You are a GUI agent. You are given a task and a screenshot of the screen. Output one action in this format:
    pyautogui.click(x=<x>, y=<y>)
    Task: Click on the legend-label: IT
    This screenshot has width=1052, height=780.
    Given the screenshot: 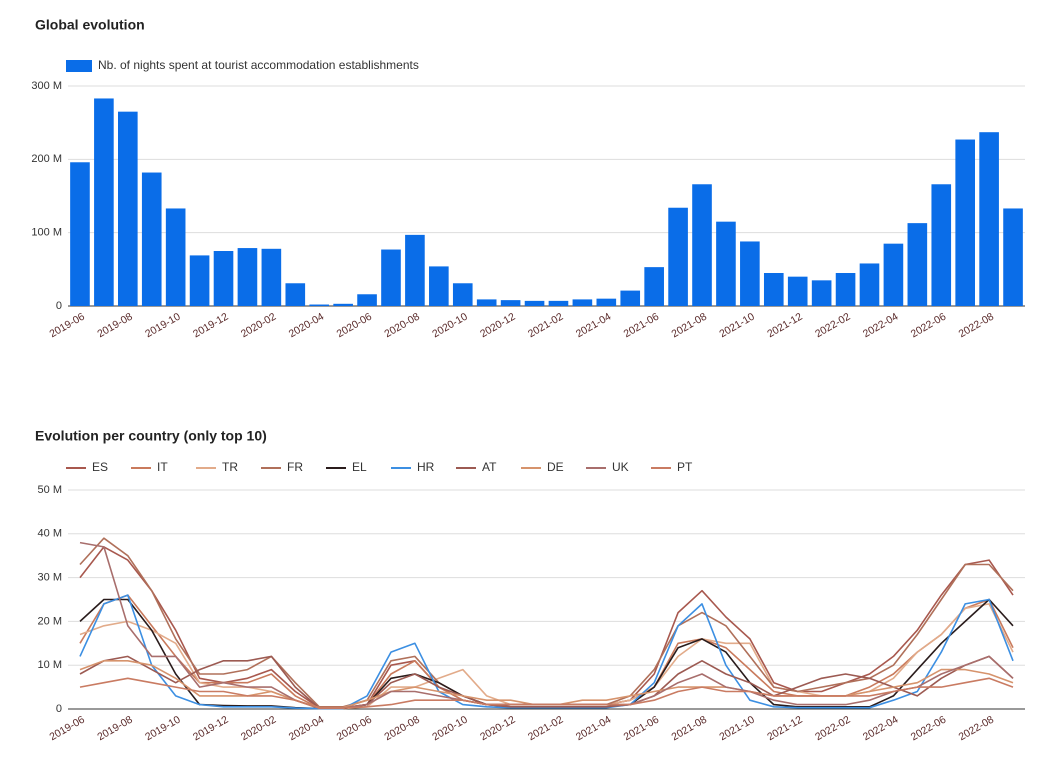 What is the action you would take?
    pyautogui.click(x=162, y=467)
    